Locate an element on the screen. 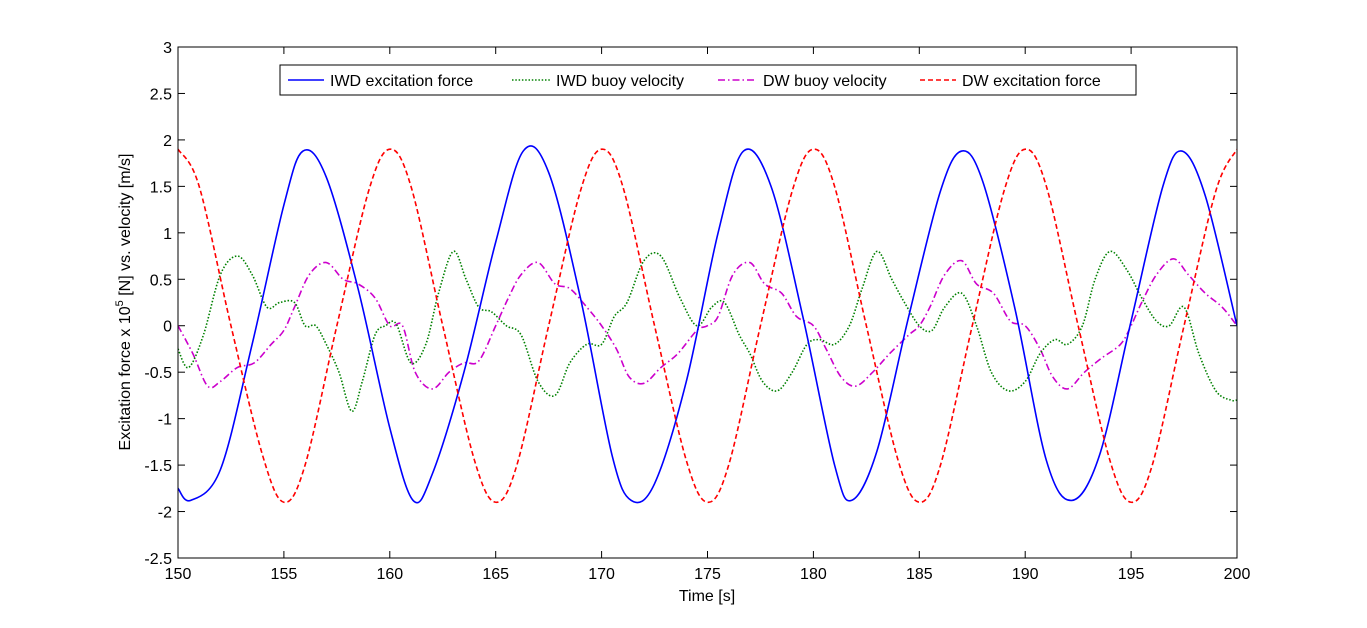  x-tick-label: 170 is located at coordinates (601, 574).